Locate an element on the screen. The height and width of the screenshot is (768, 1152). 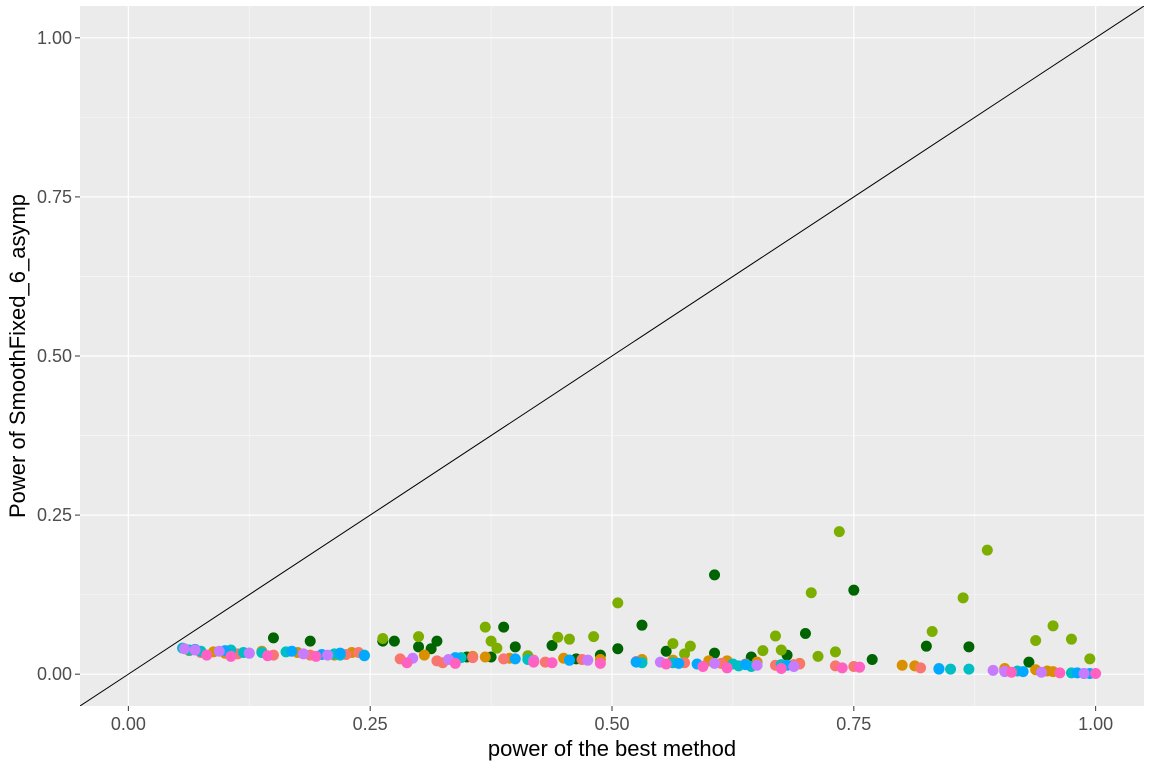
x-tick-label: 0.25 is located at coordinates (370, 724).